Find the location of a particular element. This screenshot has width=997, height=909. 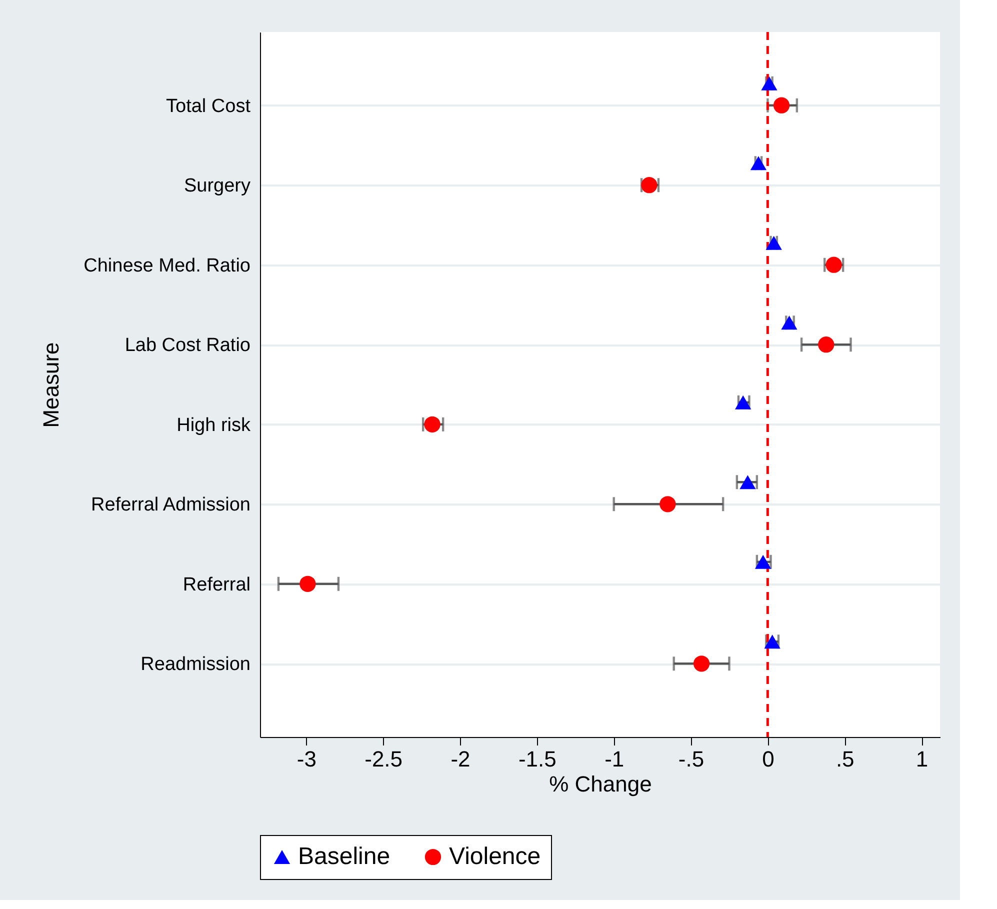

x-tick-label: -1.5 is located at coordinates (537, 759).